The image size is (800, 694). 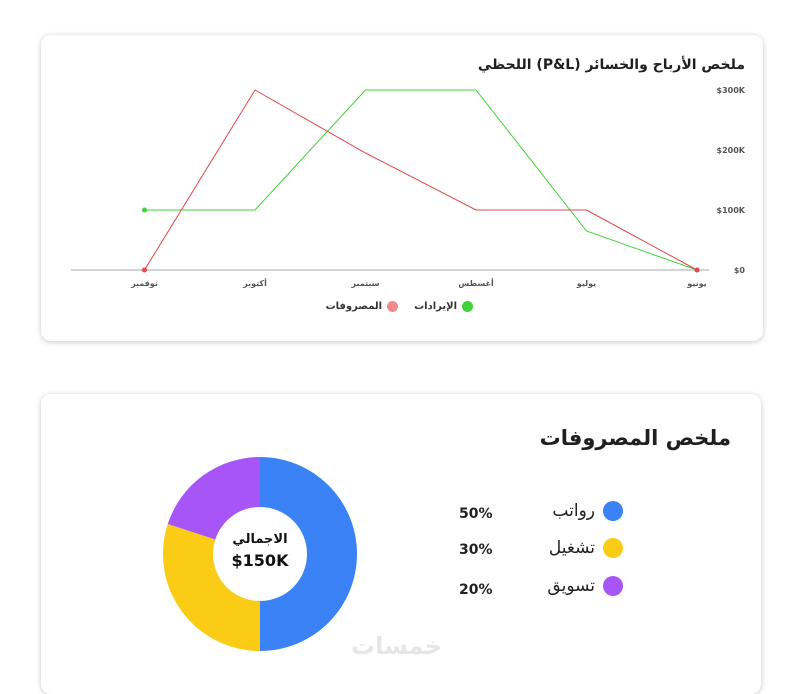 What do you see at coordinates (476, 283) in the screenshot?
I see `x-tick-label: أغسطس` at bounding box center [476, 283].